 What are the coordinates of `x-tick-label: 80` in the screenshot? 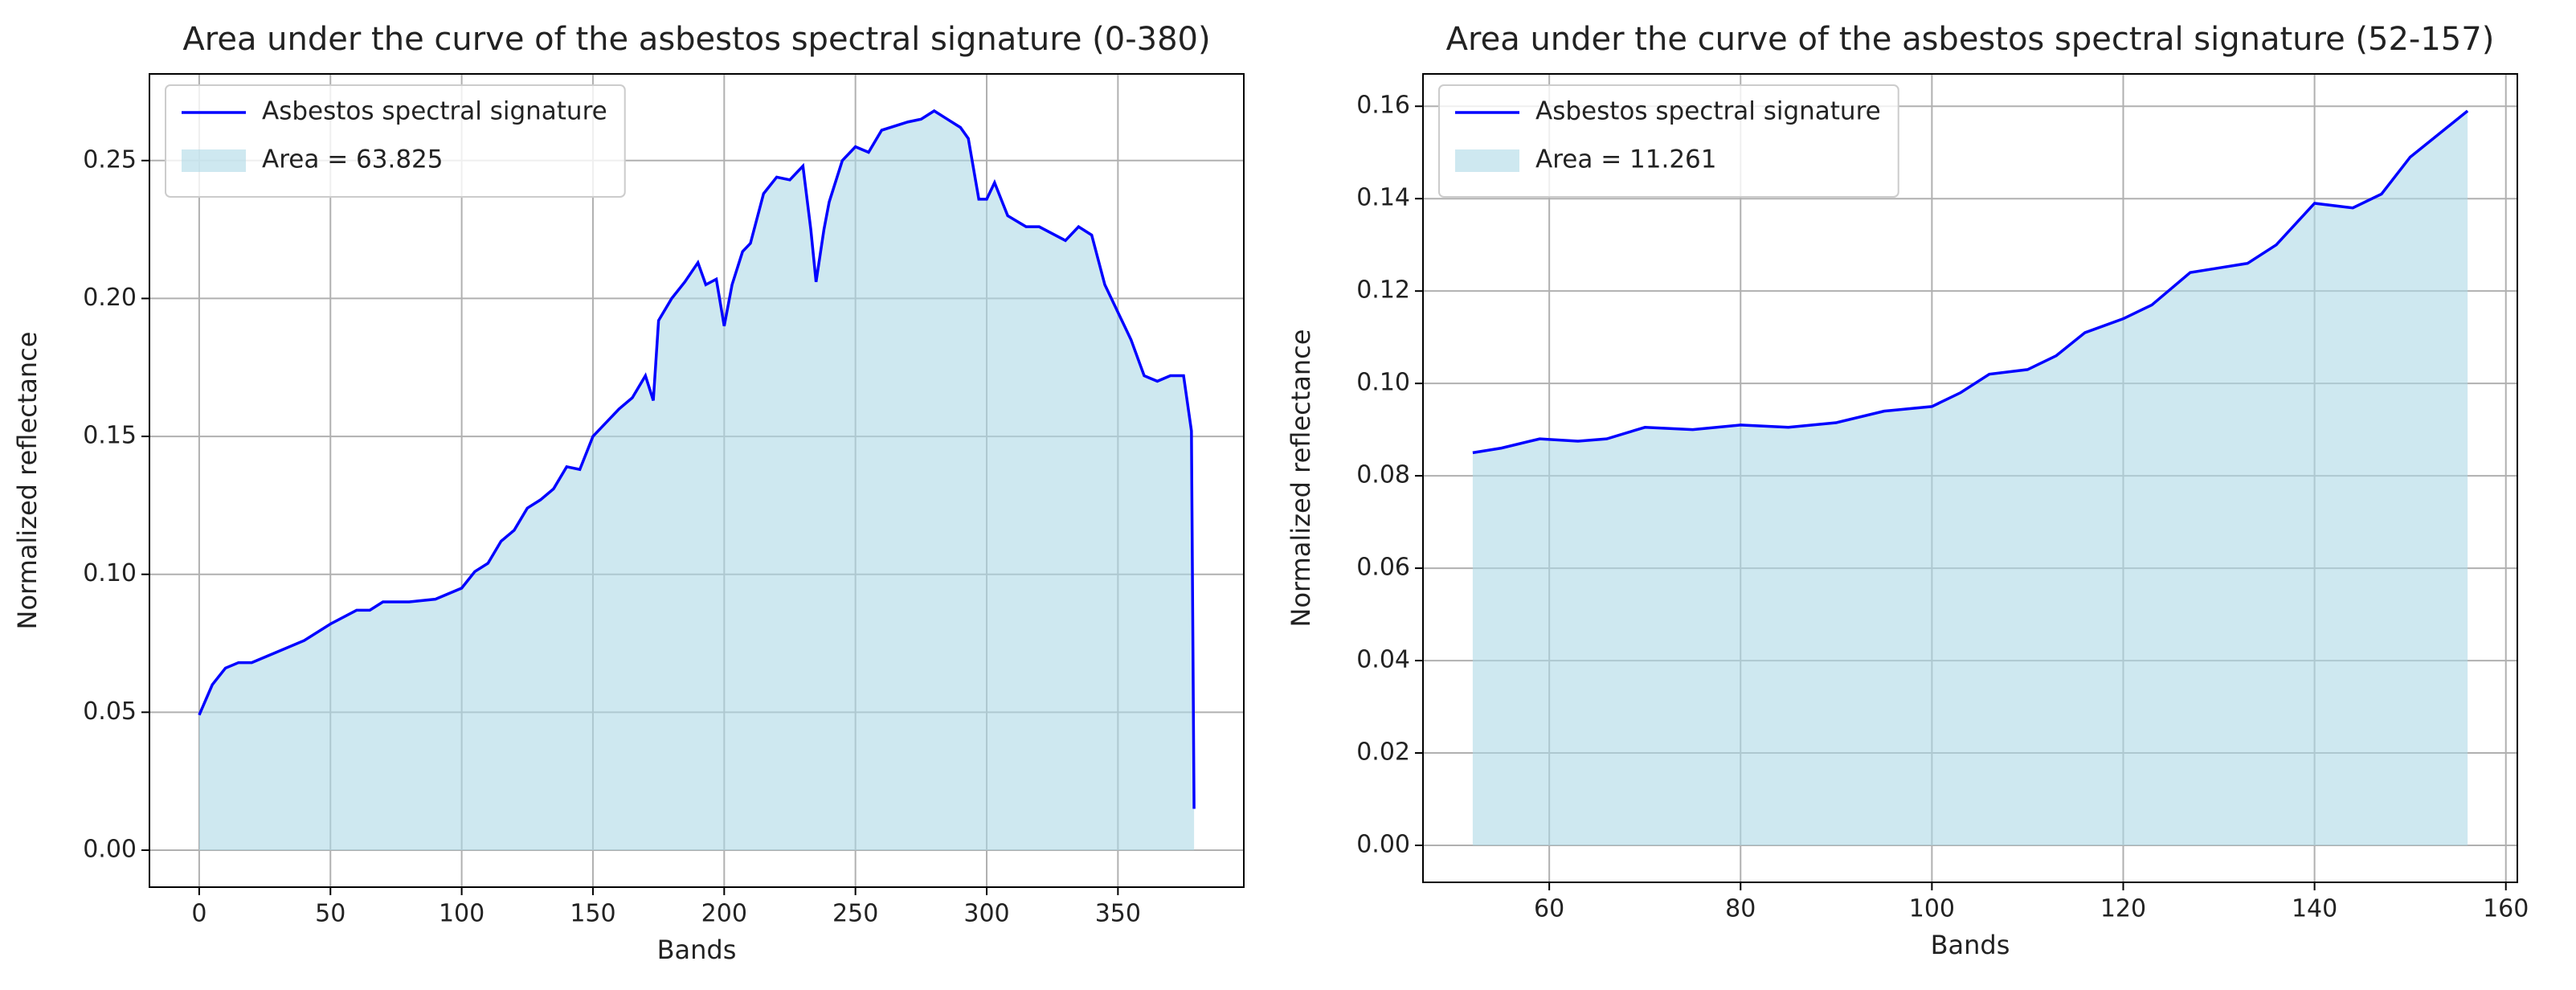 It's located at (1741, 909).